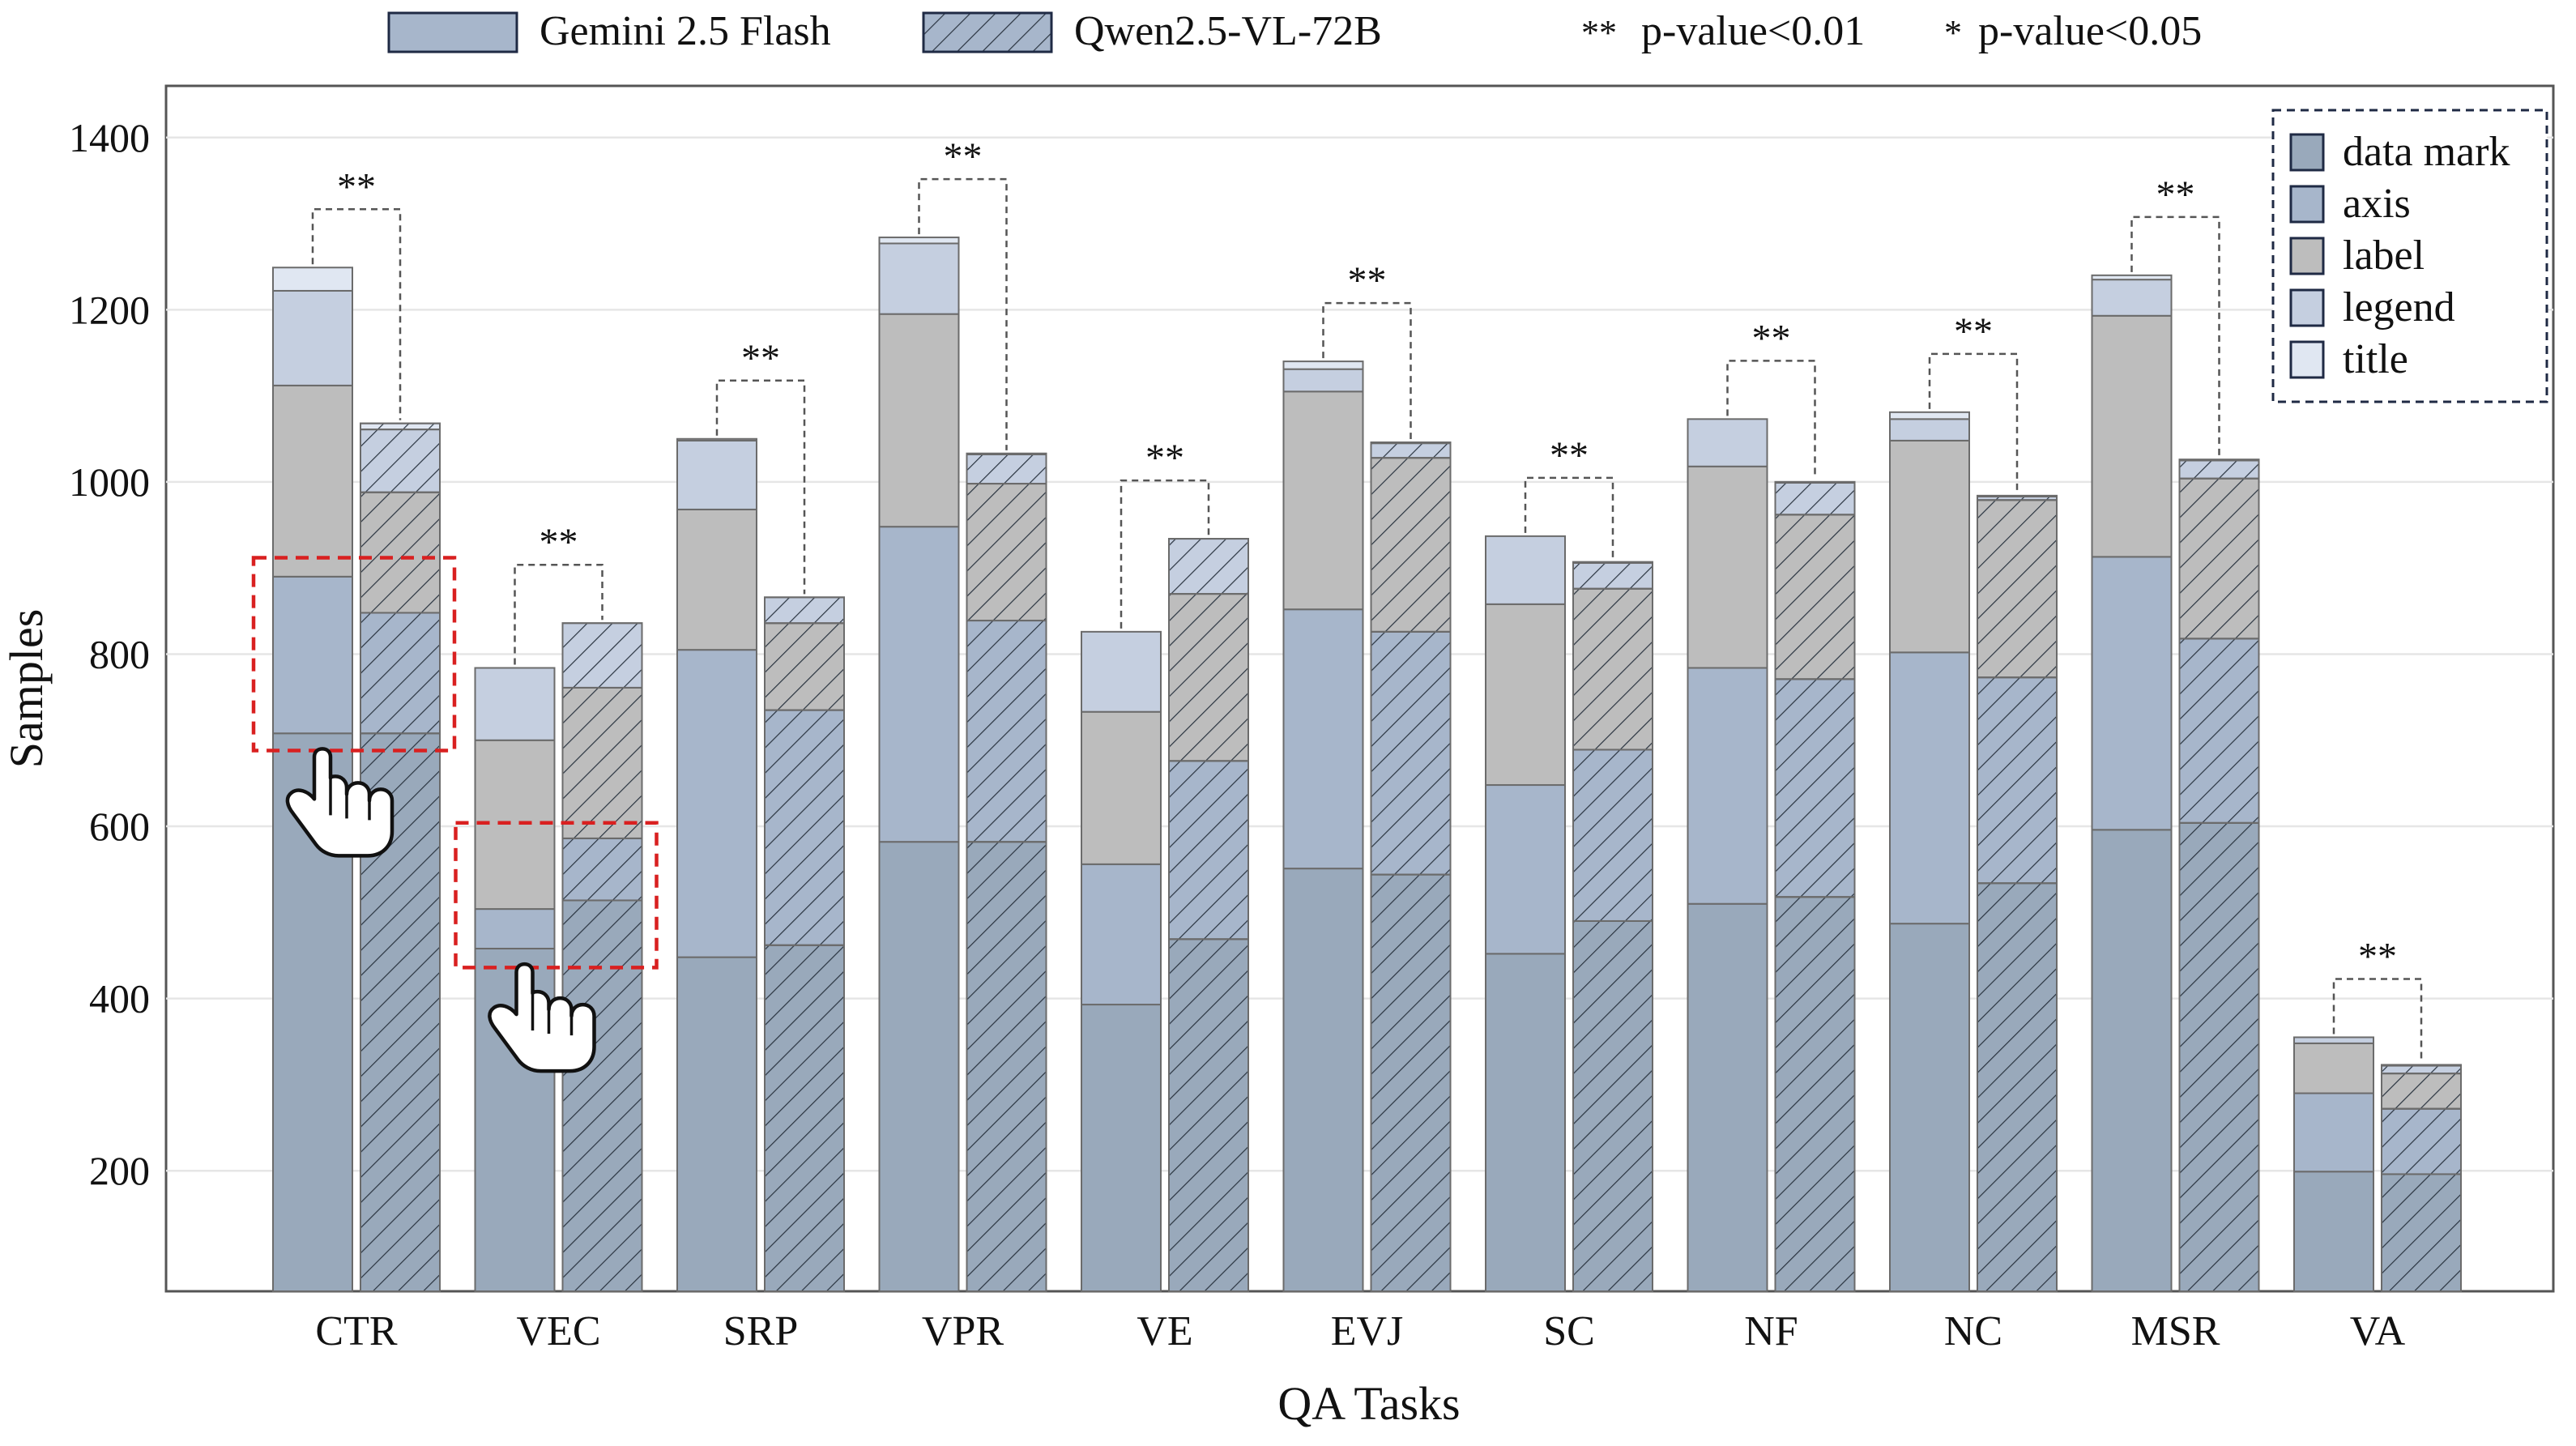  What do you see at coordinates (2426, 152) in the screenshot?
I see `legend-label-data-mark: data mark` at bounding box center [2426, 152].